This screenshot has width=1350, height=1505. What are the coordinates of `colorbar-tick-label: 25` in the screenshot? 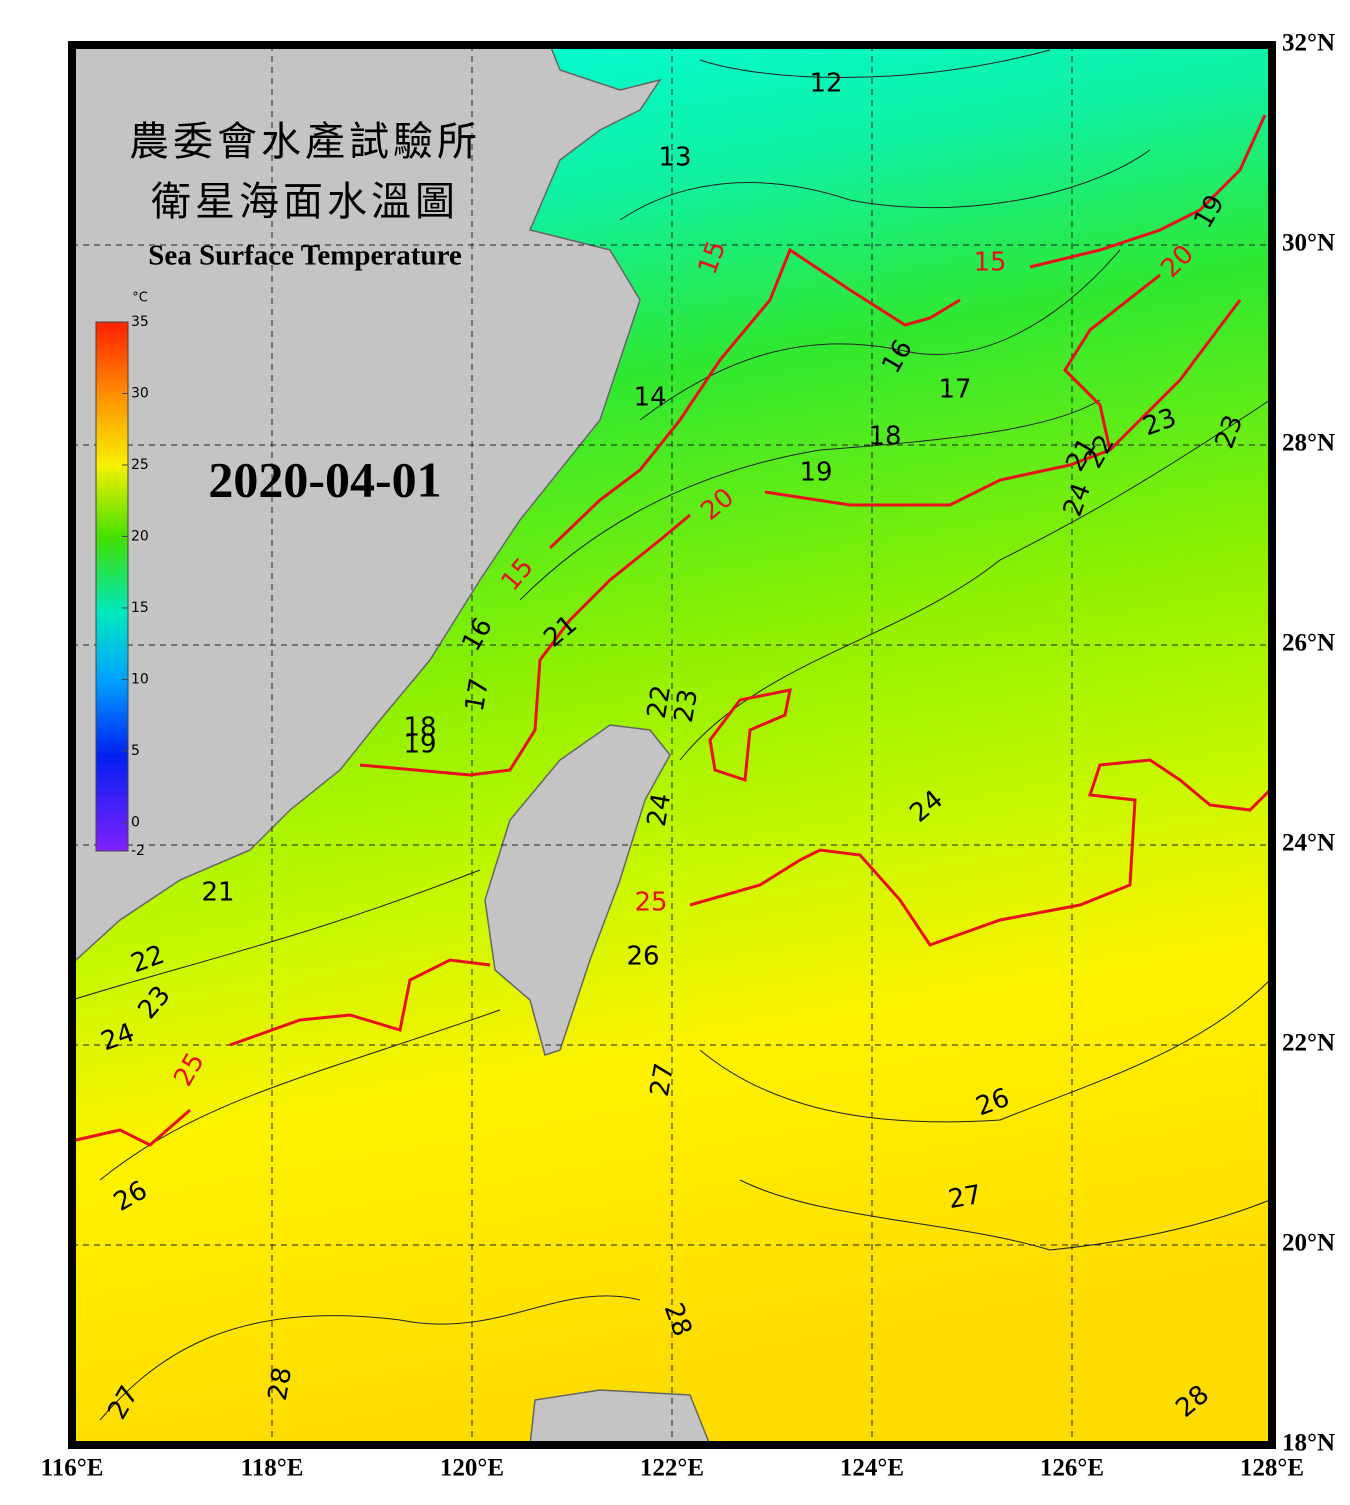 It's located at (140, 465).